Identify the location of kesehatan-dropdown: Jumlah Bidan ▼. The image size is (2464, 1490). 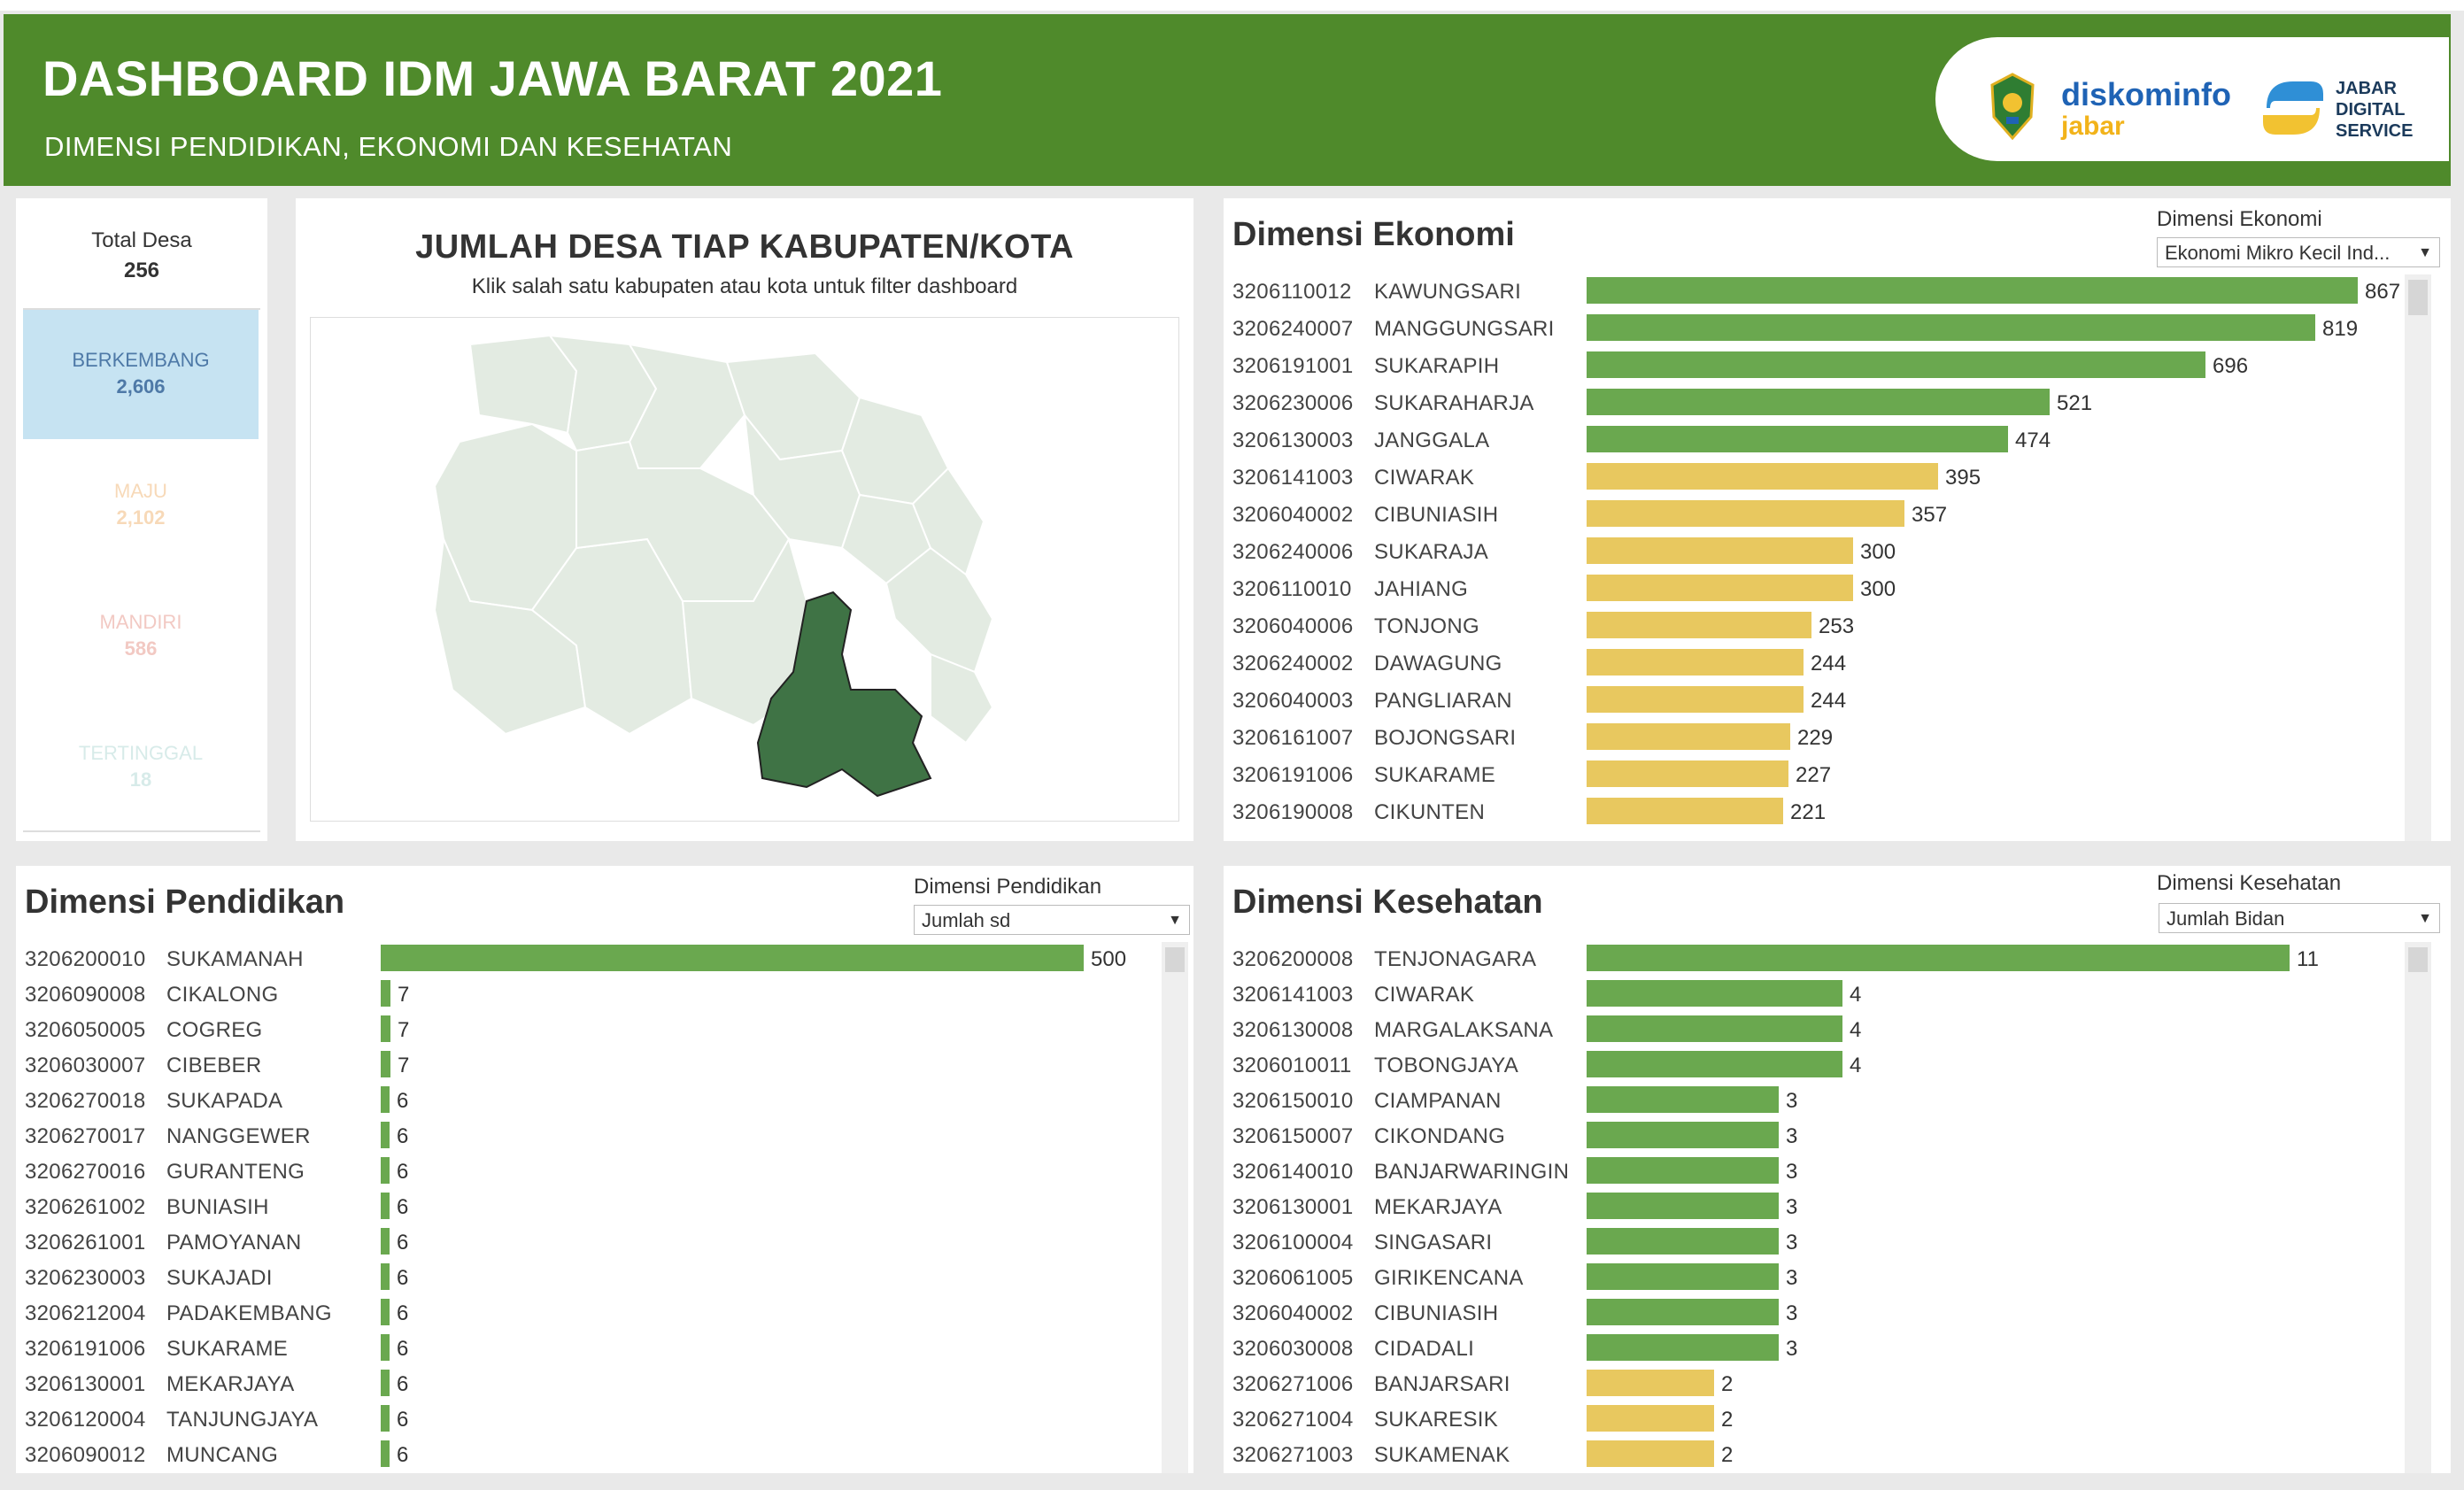
(2299, 918).